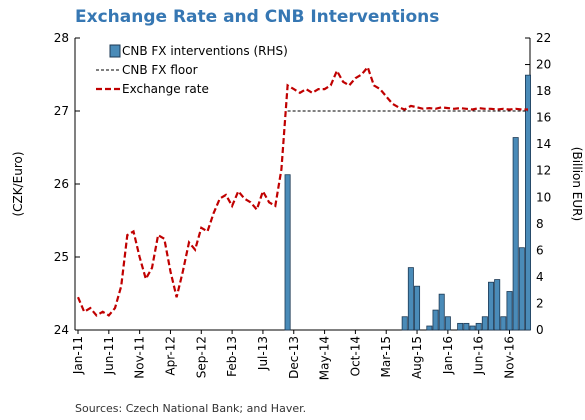 This screenshot has width=585, height=420. I want to click on x-tick-label: Jun-11, so click(109, 355).